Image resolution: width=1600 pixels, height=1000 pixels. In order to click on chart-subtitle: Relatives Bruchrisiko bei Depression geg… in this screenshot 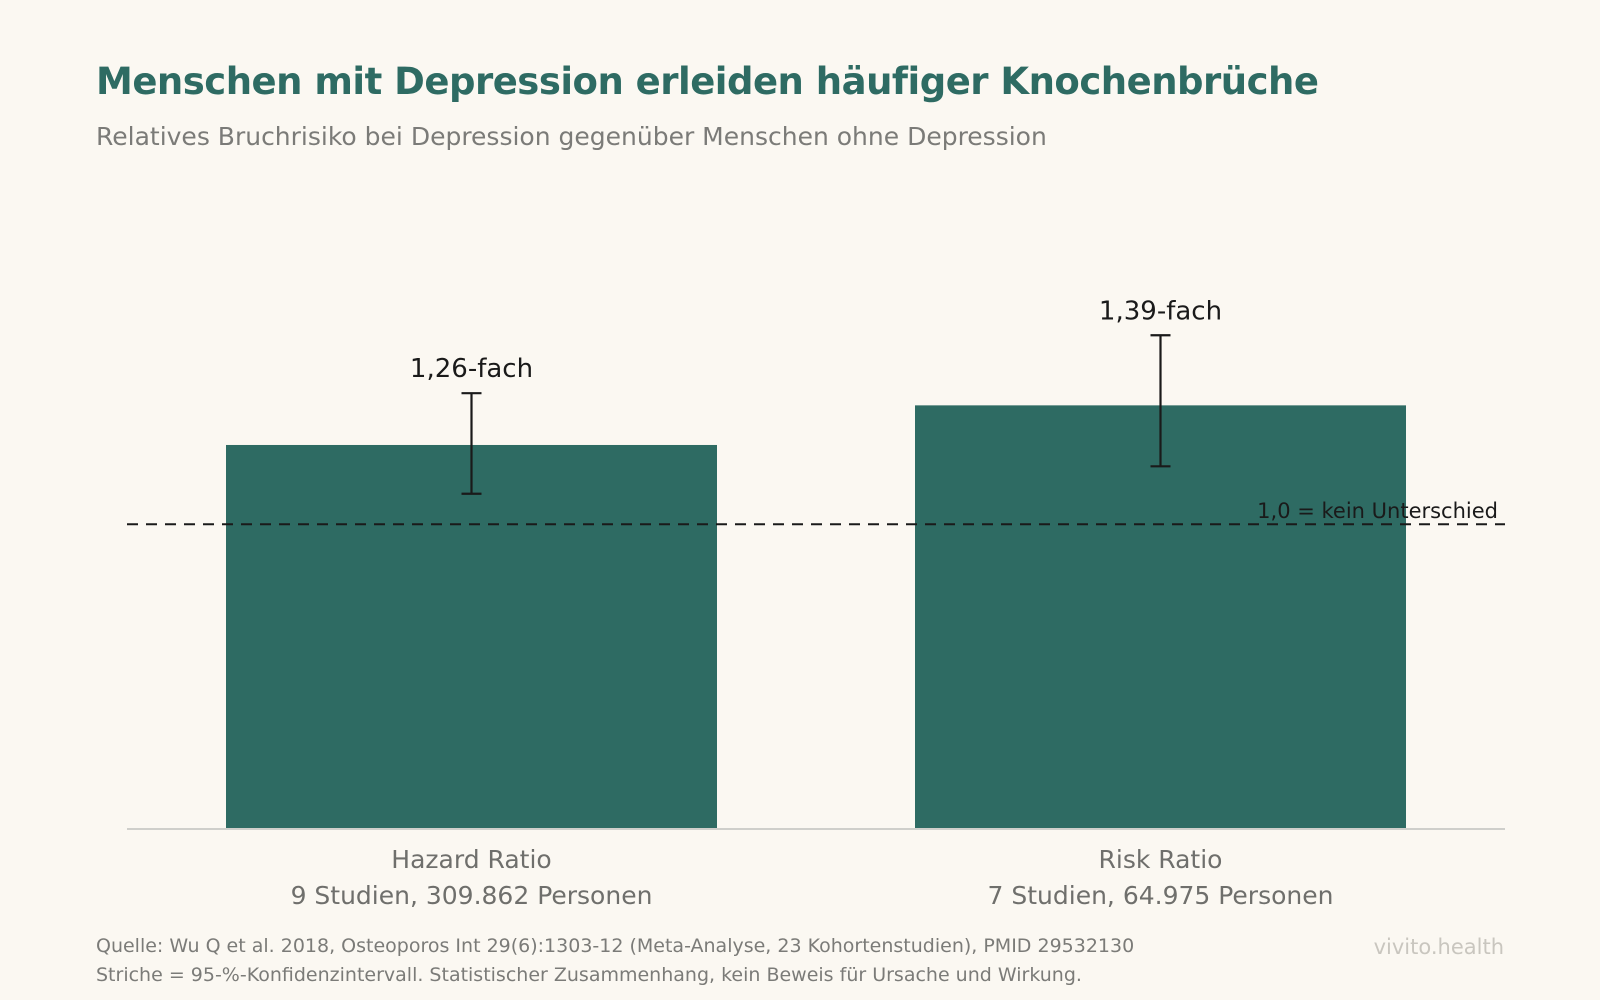, I will do `click(571, 136)`.